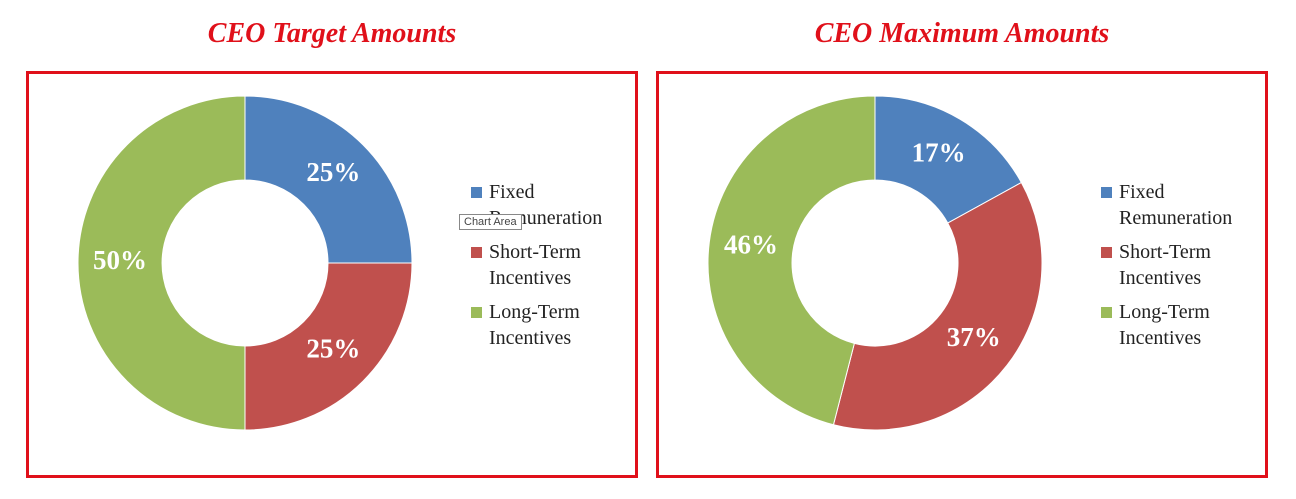 This screenshot has width=1296, height=499. I want to click on value-label: 46%, so click(751, 245).